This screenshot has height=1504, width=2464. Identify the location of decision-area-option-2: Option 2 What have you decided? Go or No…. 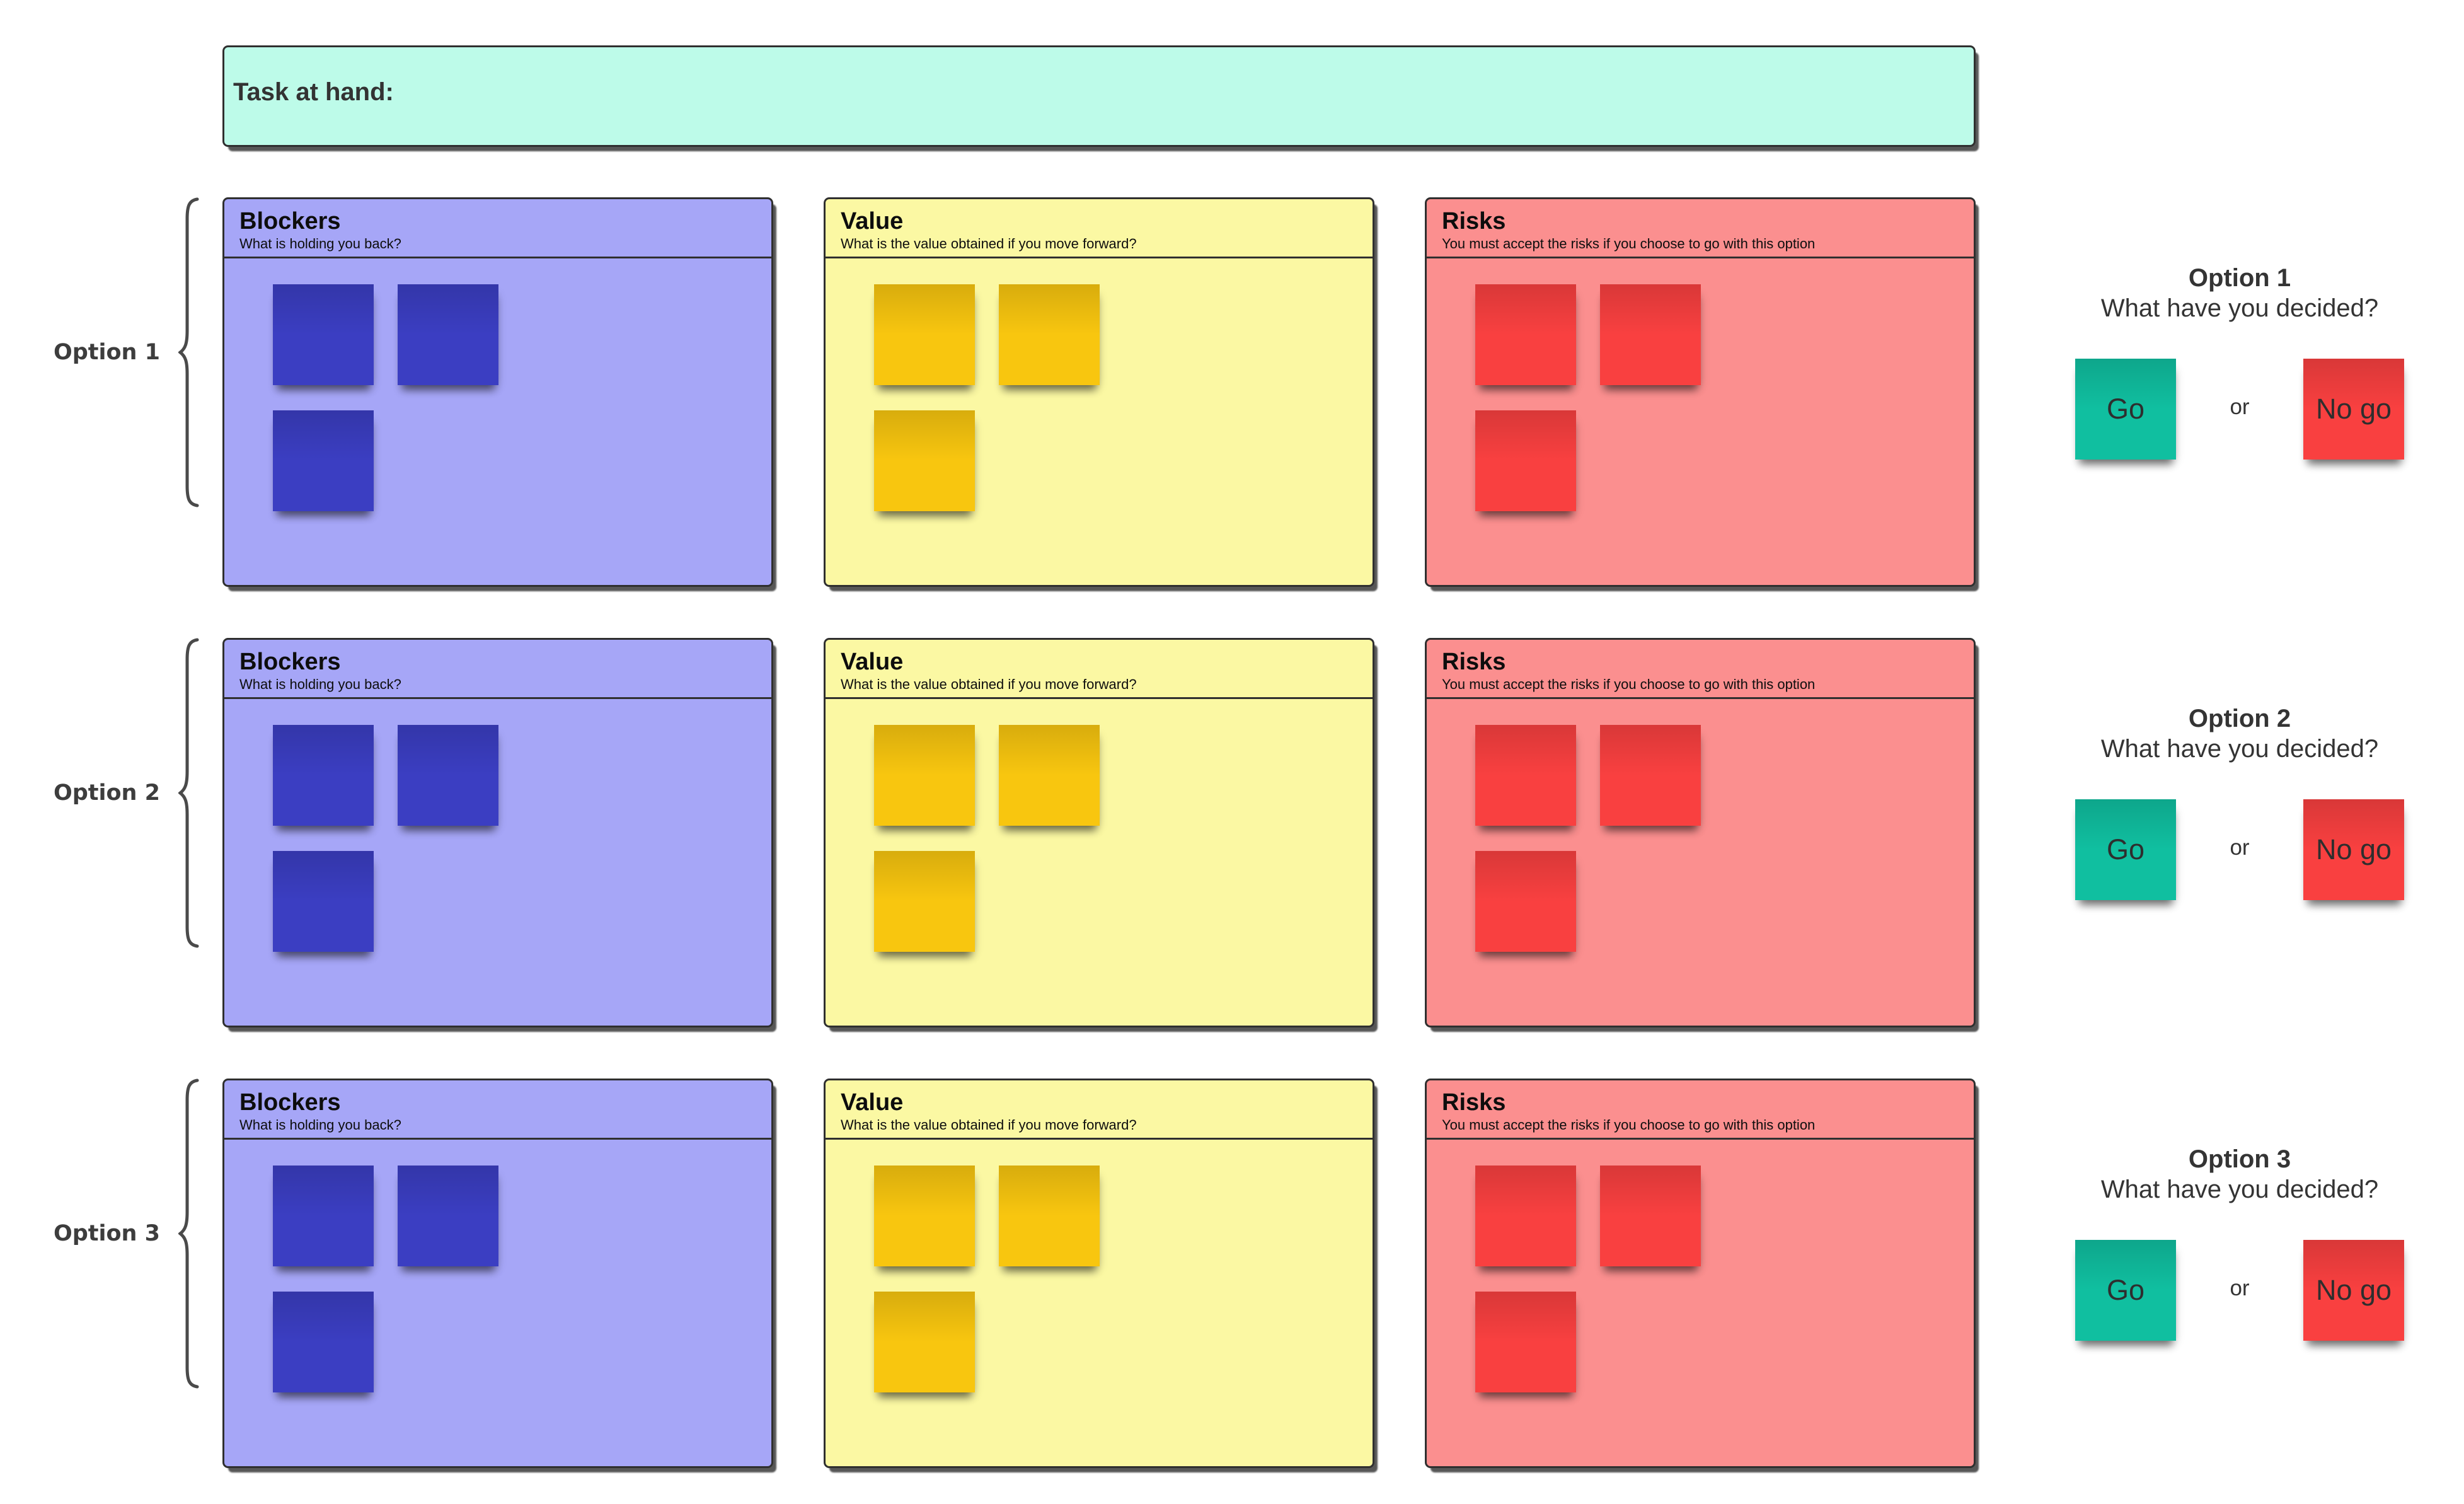
(2239, 802).